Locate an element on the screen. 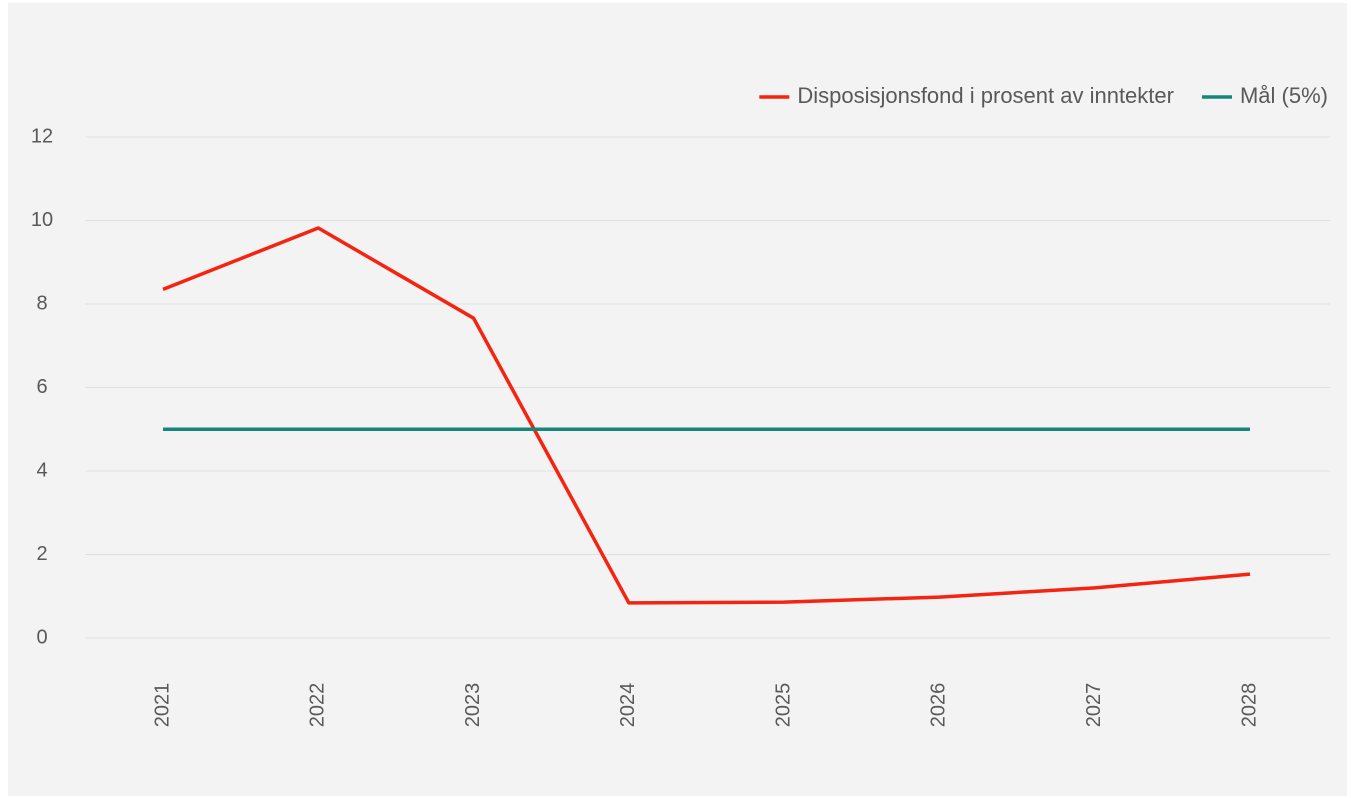  y-tick-label: 10 is located at coordinates (42, 220).